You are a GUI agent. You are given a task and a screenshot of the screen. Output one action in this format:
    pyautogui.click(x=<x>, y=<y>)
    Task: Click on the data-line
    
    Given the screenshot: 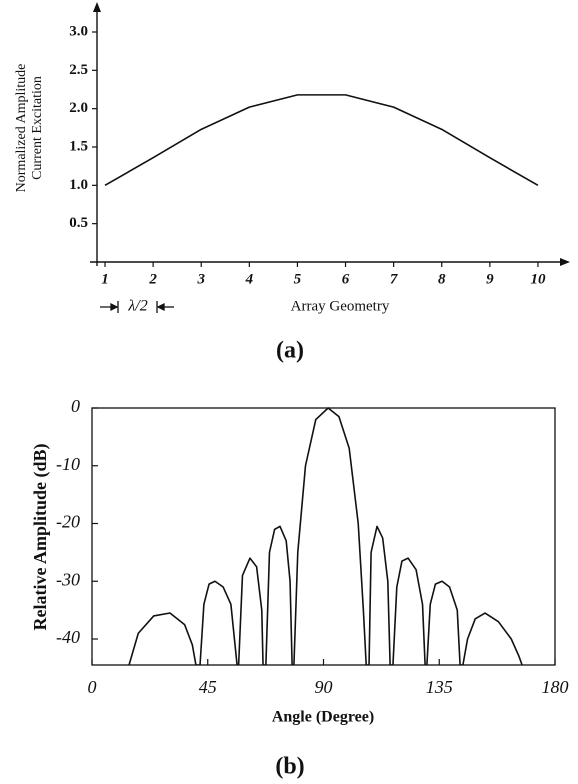 What is the action you would take?
    pyautogui.click(x=321, y=140)
    